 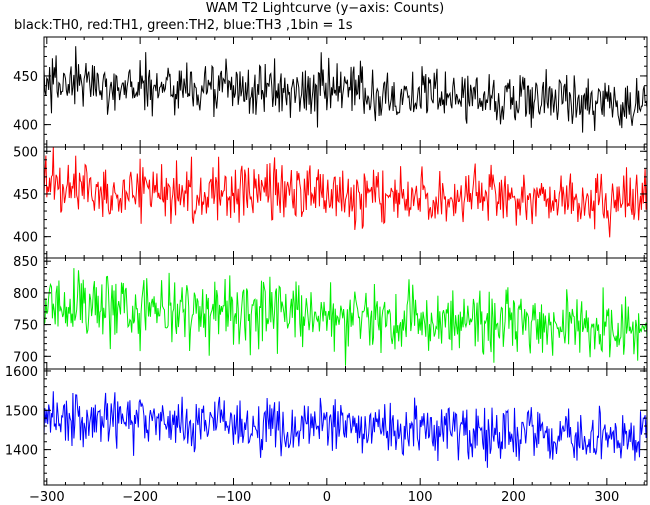 I want to click on x-tick-label: −200, so click(x=140, y=497).